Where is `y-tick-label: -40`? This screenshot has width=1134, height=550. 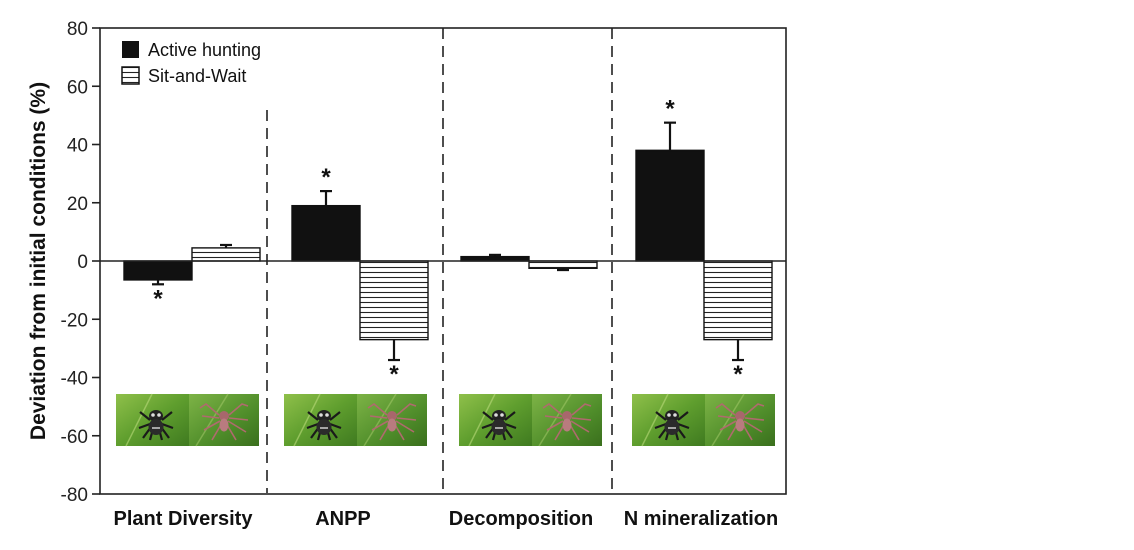 y-tick-label: -40 is located at coordinates (74, 379).